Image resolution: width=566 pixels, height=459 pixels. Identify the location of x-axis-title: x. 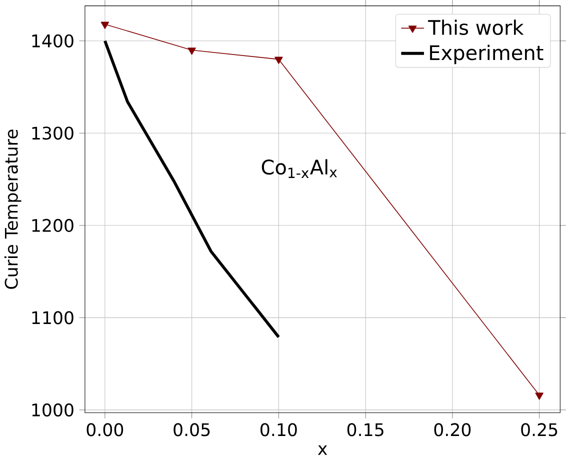
(323, 450).